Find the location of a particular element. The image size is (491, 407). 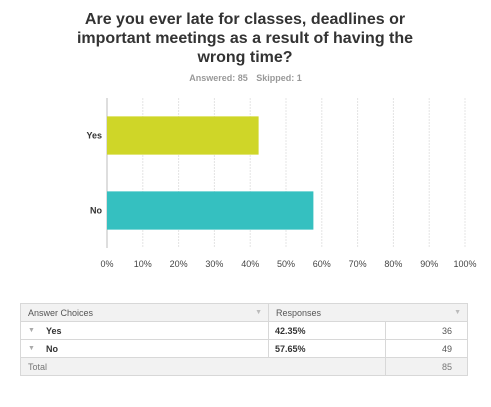

x-tick-label: 100% is located at coordinates (464, 264).